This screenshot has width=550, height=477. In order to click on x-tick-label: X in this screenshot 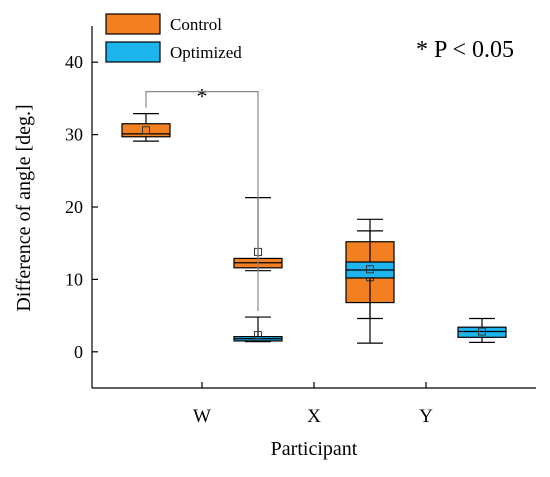, I will do `click(314, 416)`.